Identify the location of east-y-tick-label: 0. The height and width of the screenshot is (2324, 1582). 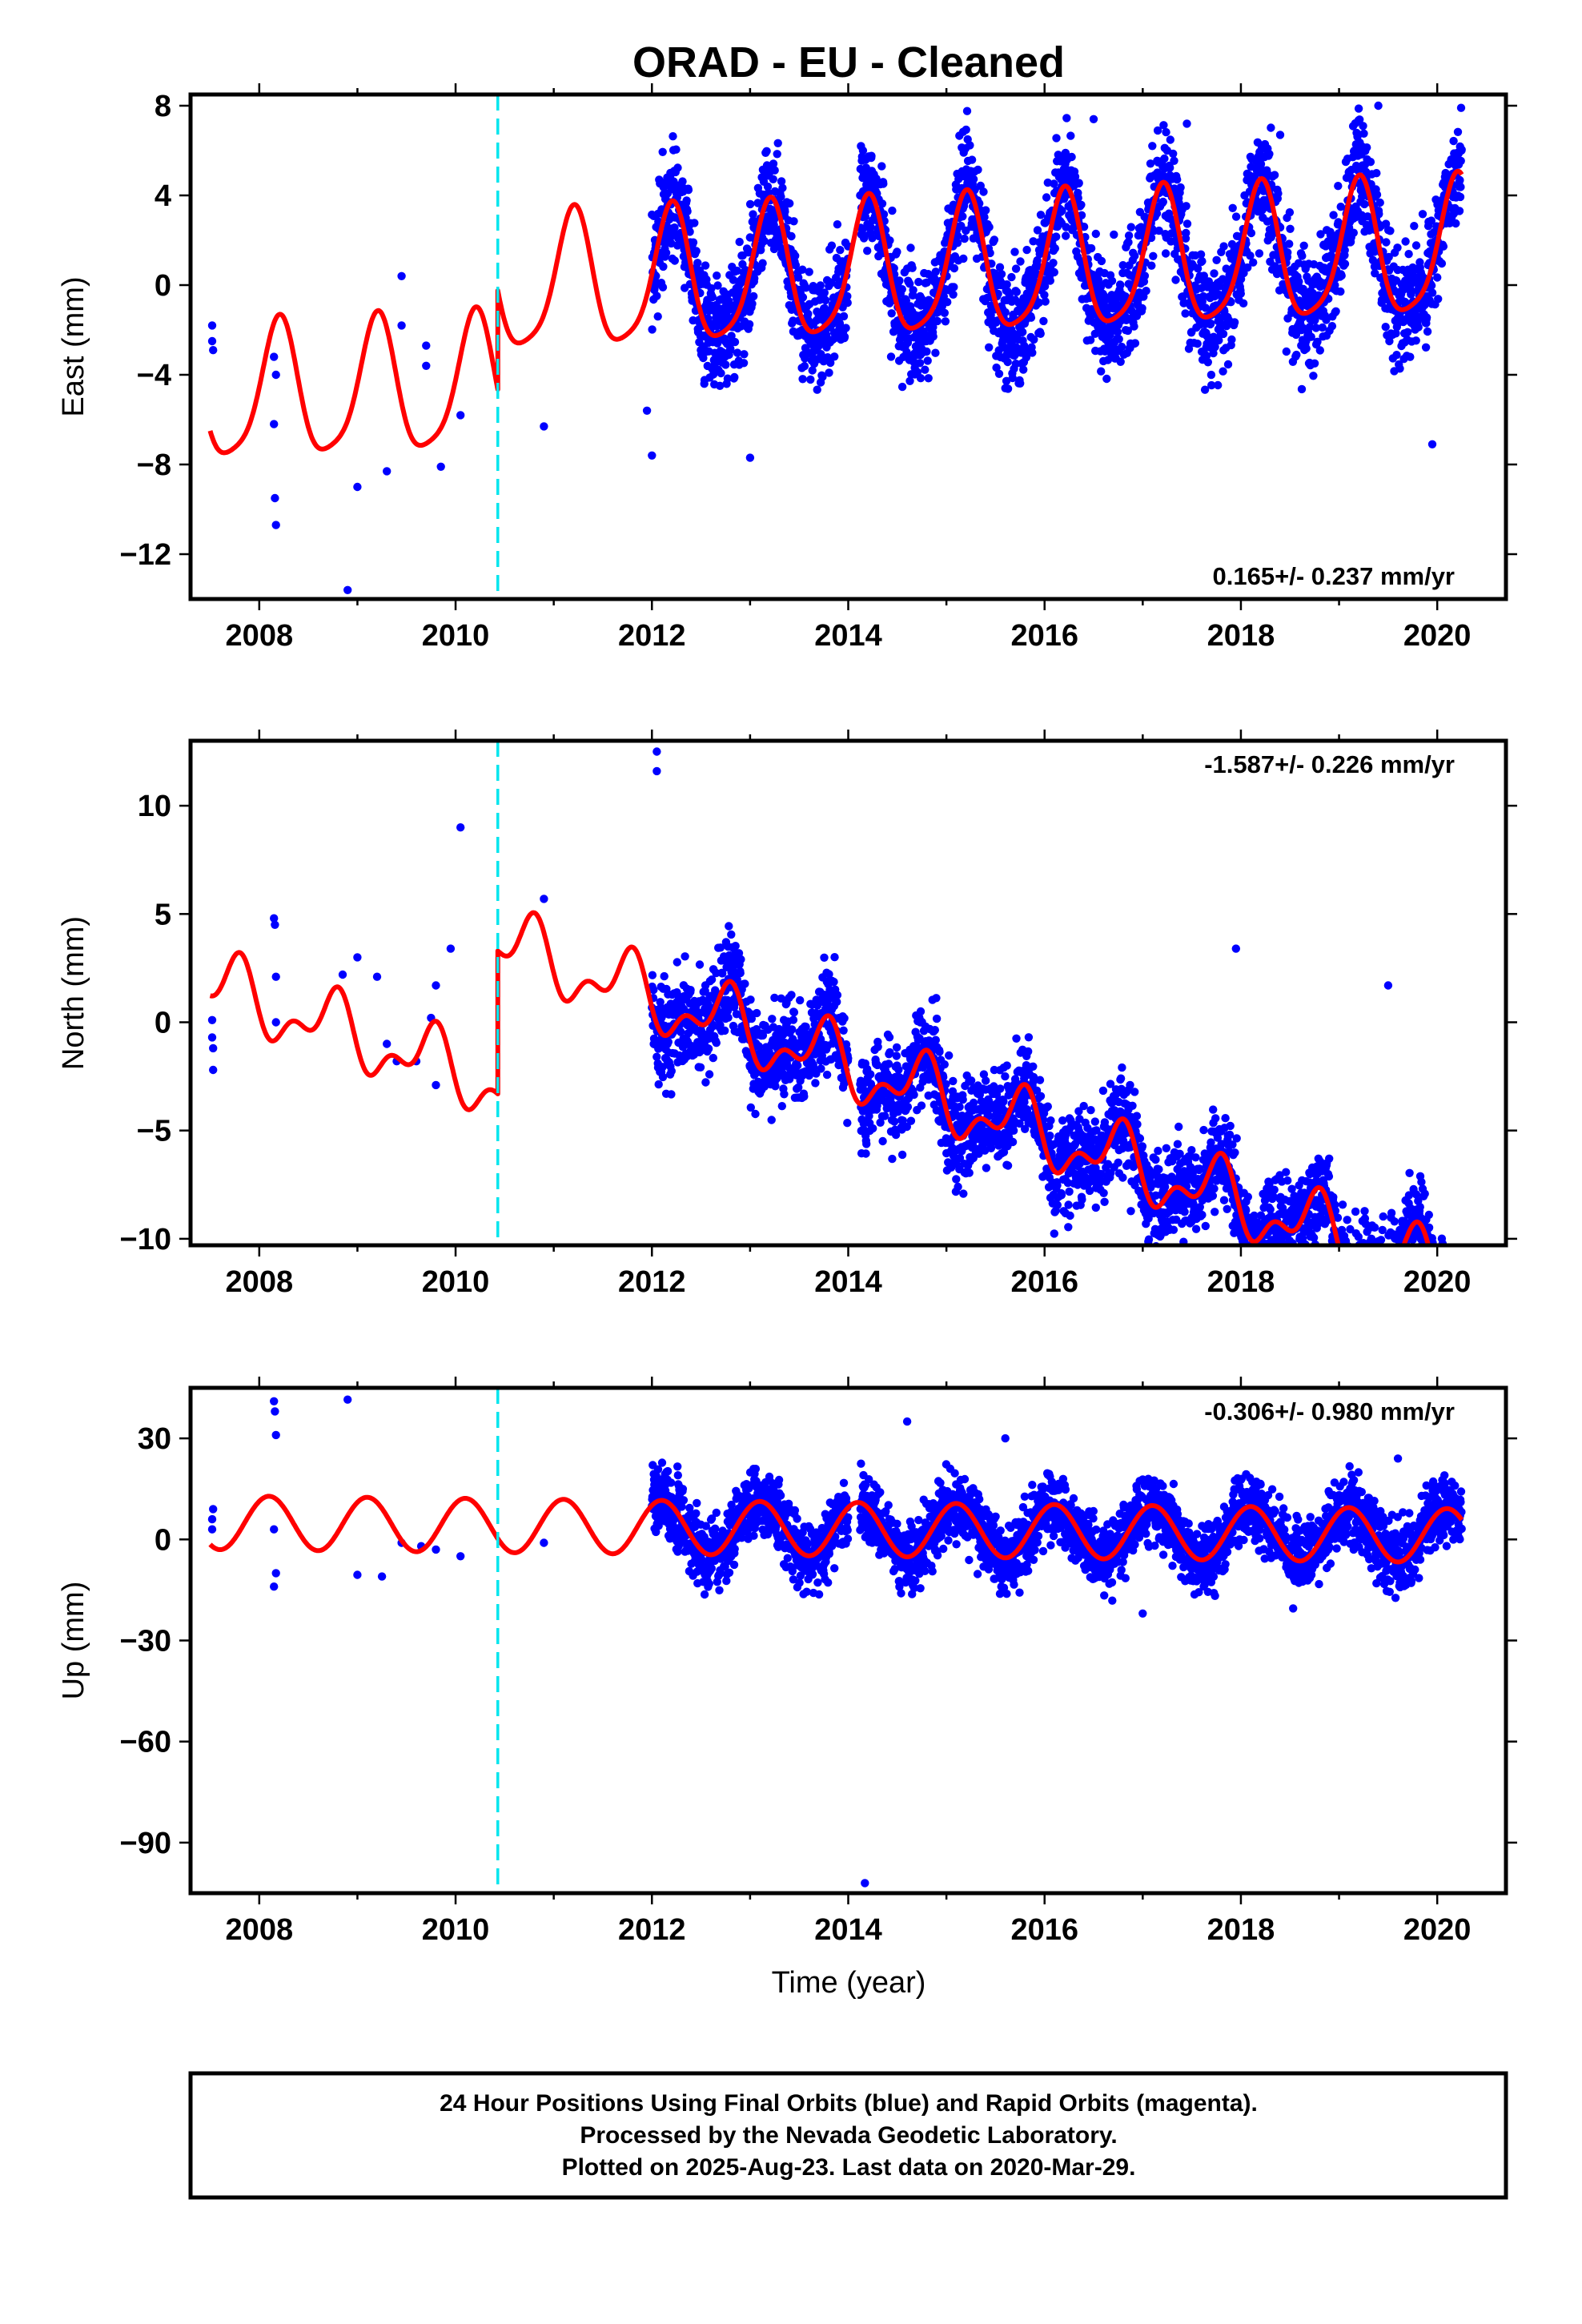
(163, 286).